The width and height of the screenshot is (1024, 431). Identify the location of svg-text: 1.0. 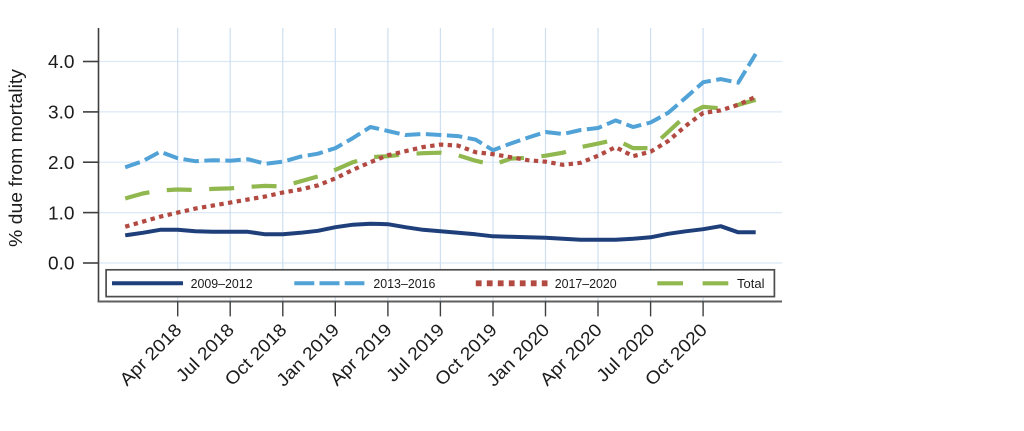
(61, 213).